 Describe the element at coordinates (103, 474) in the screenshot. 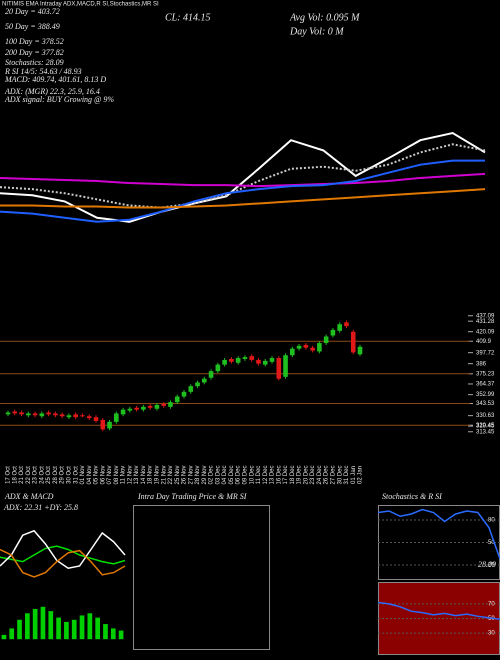

I see `x-tick-label: 06 Nov` at that location.